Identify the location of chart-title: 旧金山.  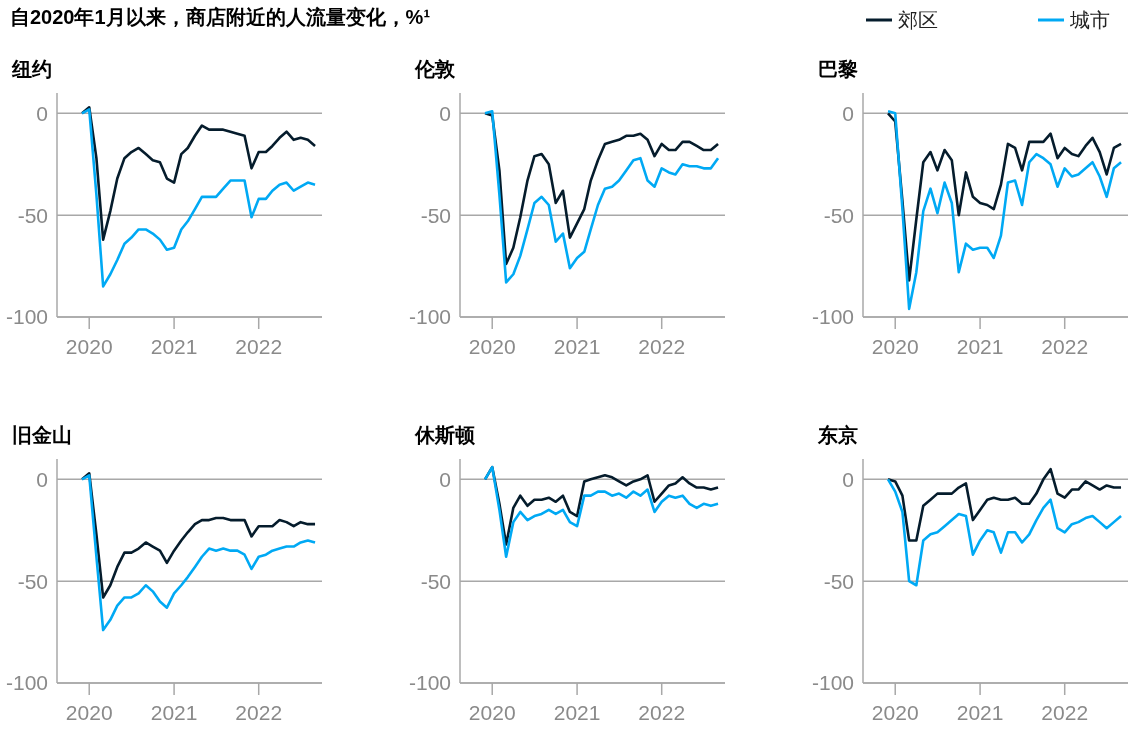
(42, 435).